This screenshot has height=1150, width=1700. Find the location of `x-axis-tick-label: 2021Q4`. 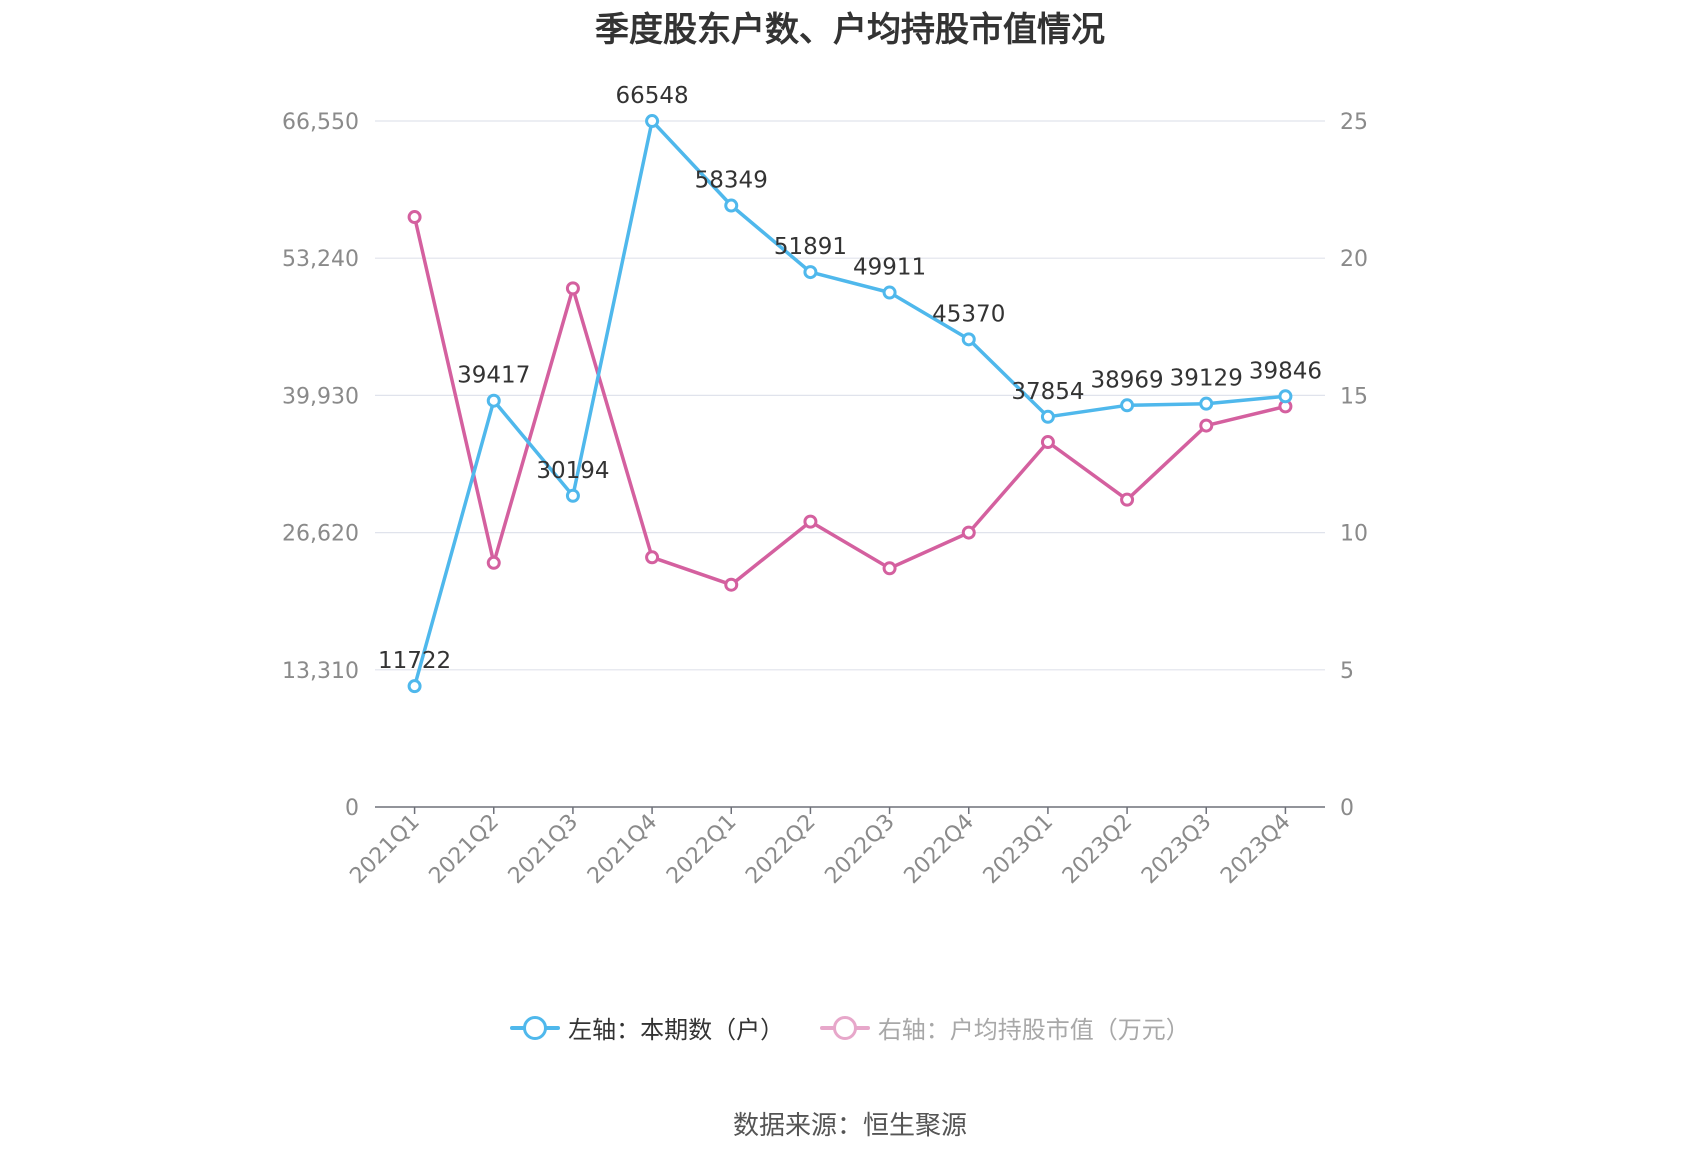

x-axis-tick-label: 2021Q4 is located at coordinates (622, 849).